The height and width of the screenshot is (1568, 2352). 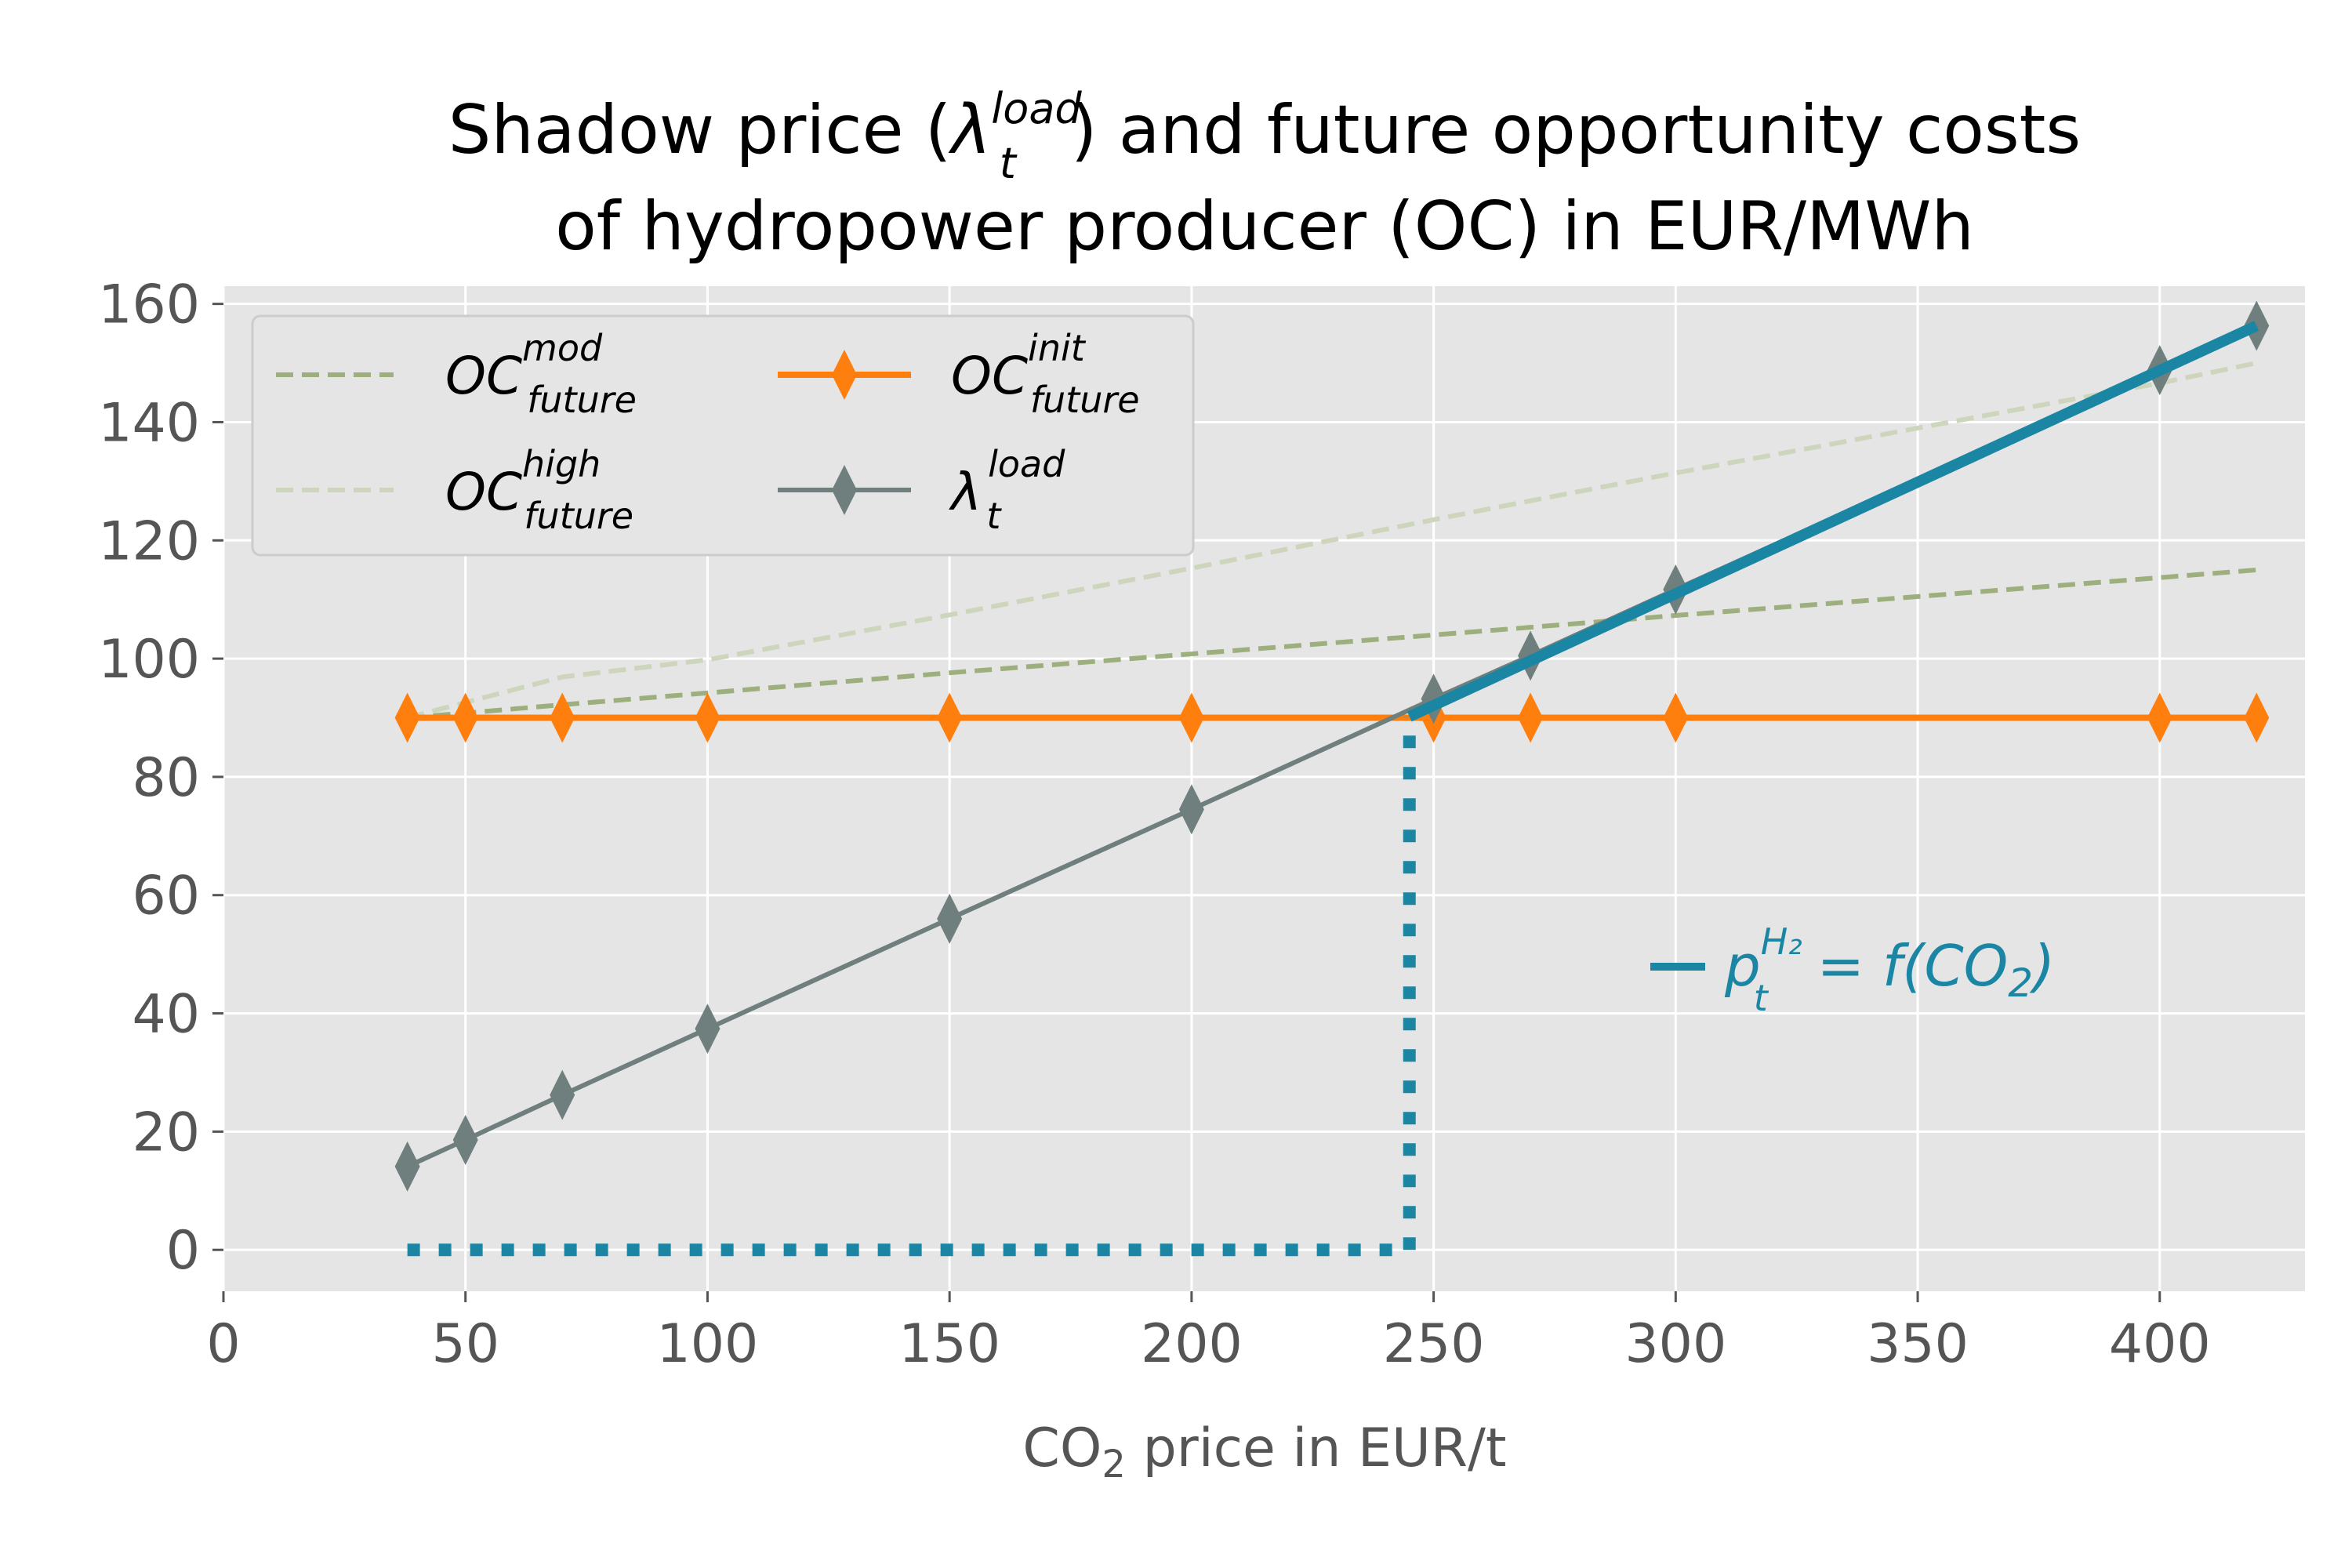 I want to click on x-tick-label: 250, so click(x=1434, y=1344).